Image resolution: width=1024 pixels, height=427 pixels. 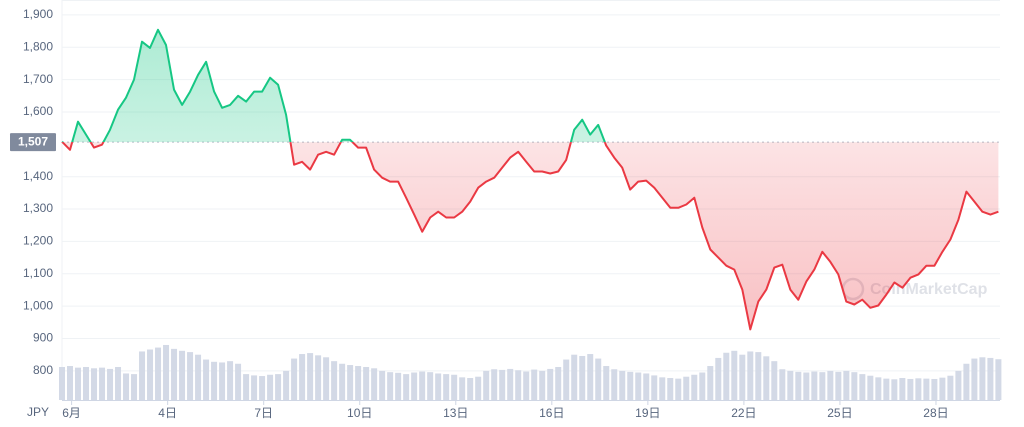 What do you see at coordinates (455, 413) in the screenshot?
I see `x-tick-label: 13日` at bounding box center [455, 413].